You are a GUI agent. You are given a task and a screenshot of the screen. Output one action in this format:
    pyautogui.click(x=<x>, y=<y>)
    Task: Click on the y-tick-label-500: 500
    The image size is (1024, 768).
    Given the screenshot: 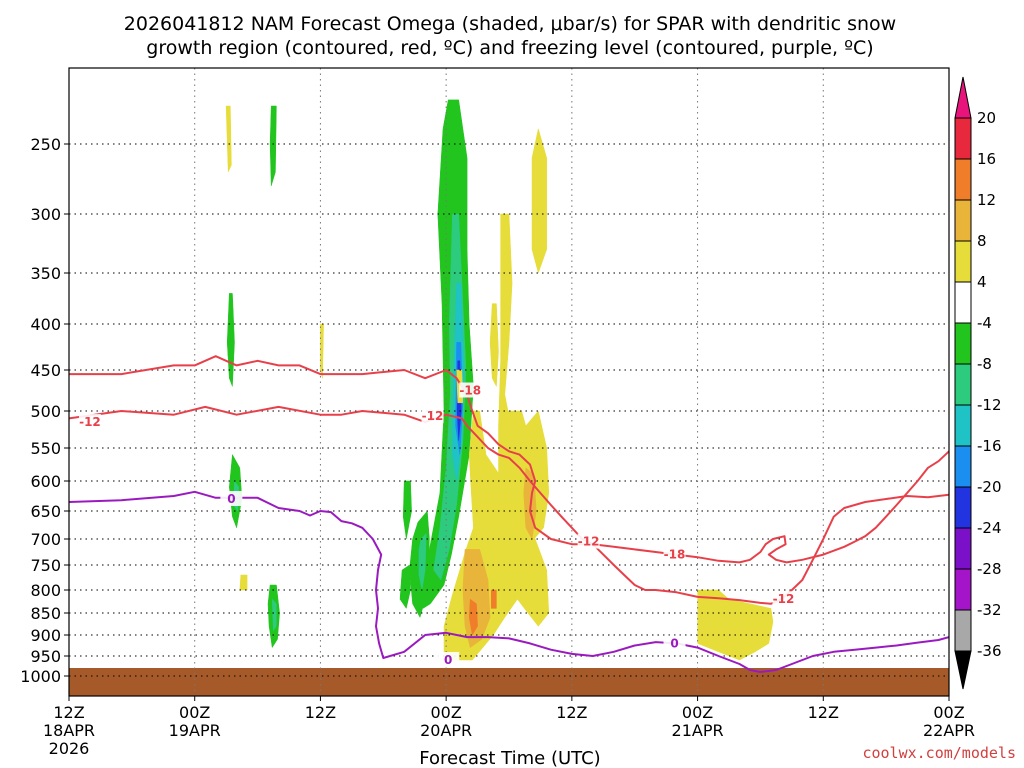 What is the action you would take?
    pyautogui.click(x=45, y=411)
    